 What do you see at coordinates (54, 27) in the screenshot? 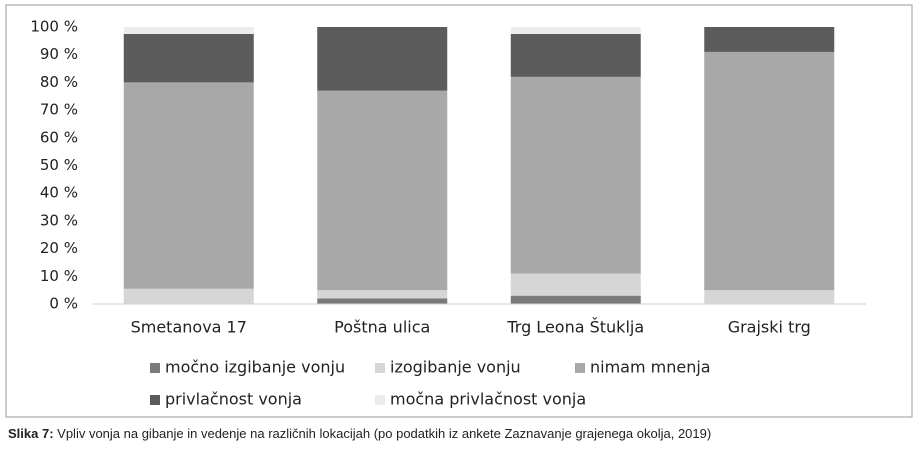
I see `y-tick-label: 100 %` at bounding box center [54, 27].